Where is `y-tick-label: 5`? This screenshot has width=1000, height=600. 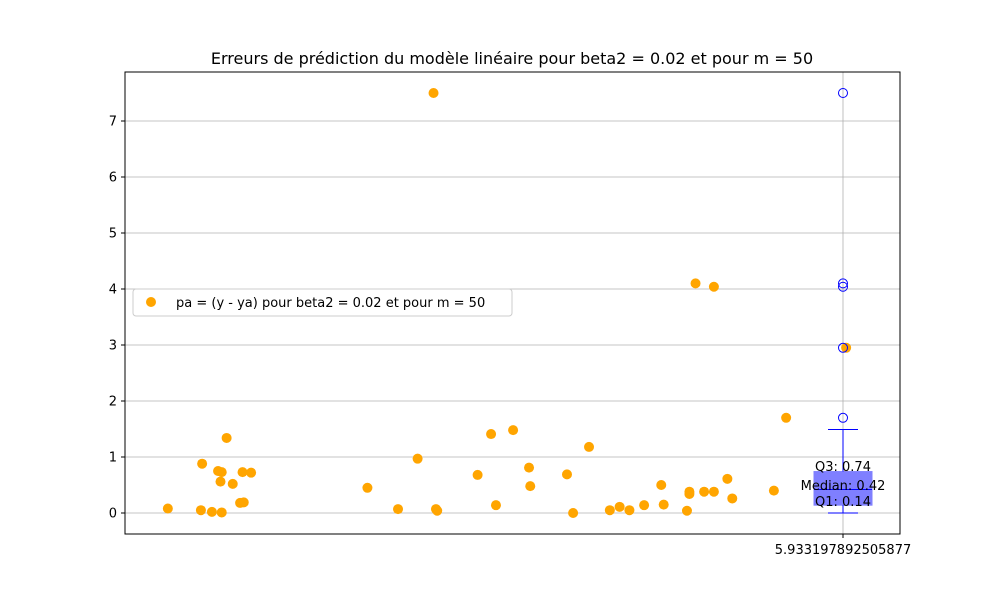 y-tick-label: 5 is located at coordinates (113, 234).